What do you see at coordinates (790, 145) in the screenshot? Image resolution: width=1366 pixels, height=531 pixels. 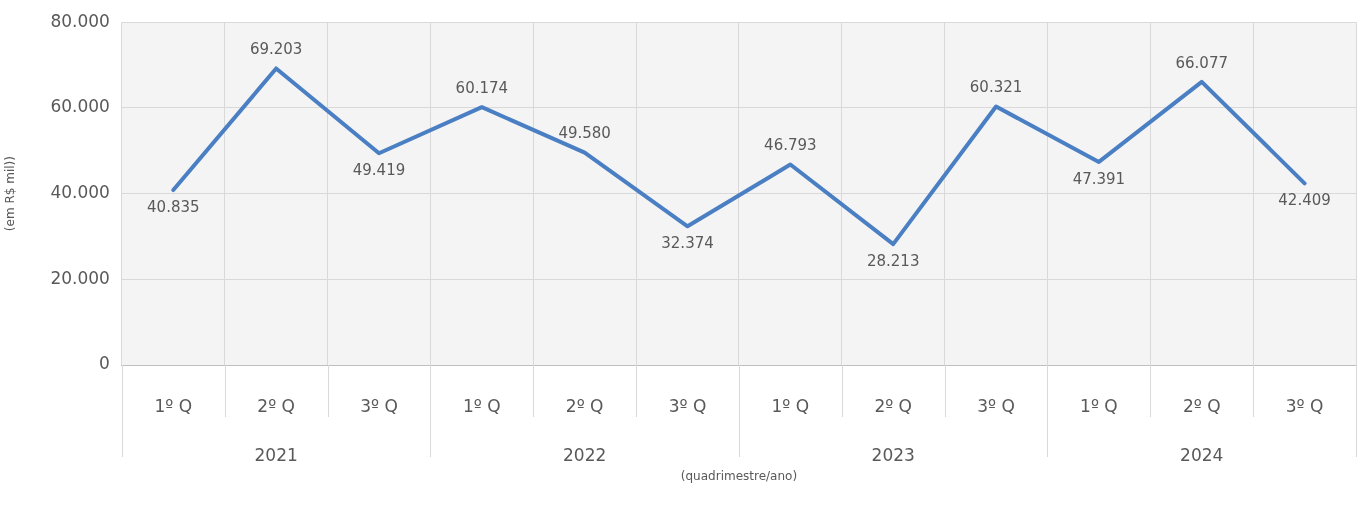 I see `data-label: 46.793` at bounding box center [790, 145].